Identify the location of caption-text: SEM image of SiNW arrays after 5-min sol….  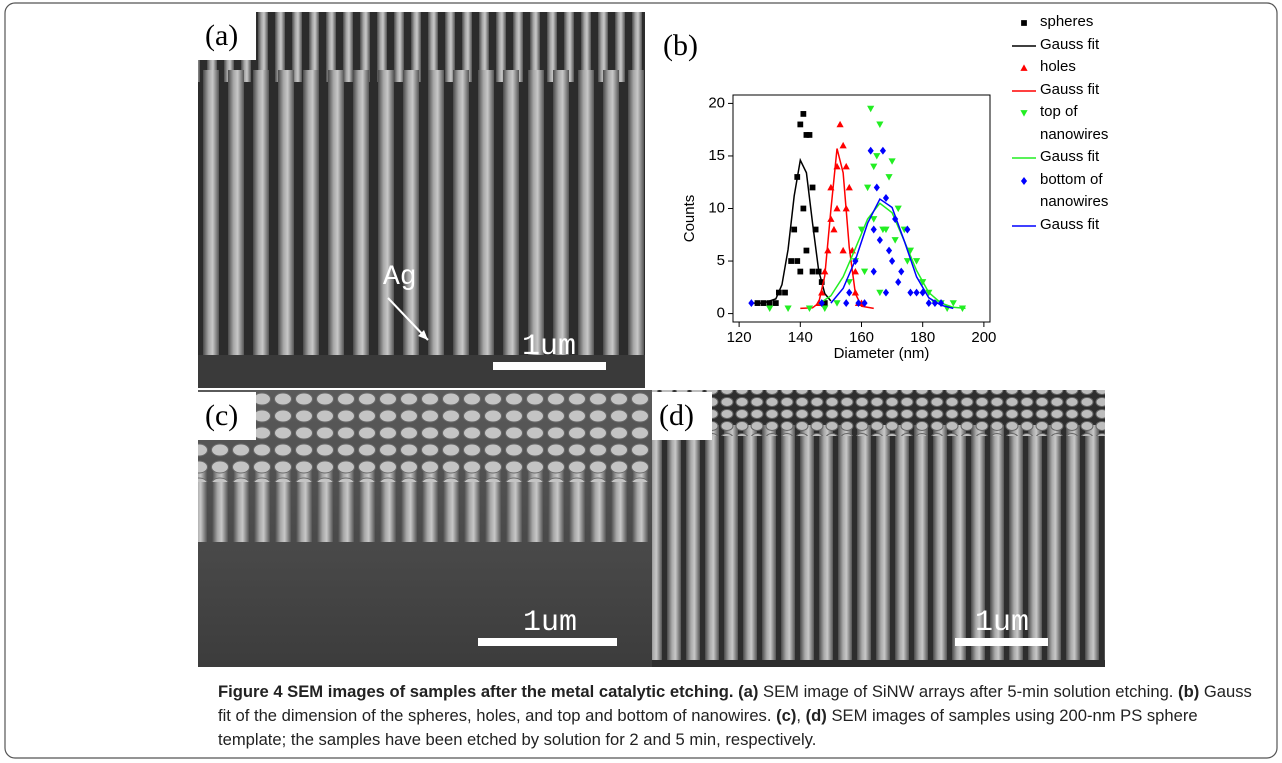
(968, 691).